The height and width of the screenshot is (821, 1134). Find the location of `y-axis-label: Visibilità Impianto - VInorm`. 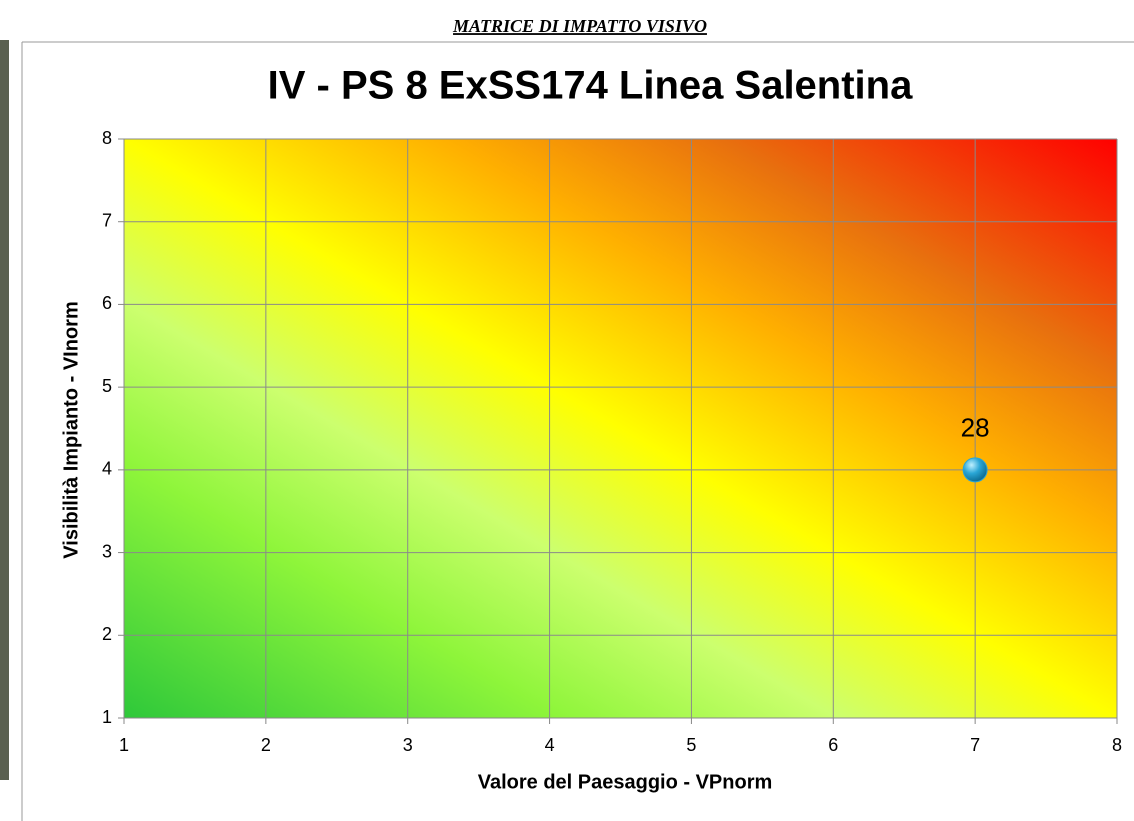

y-axis-label: Visibilità Impianto - VInorm is located at coordinates (71, 429).